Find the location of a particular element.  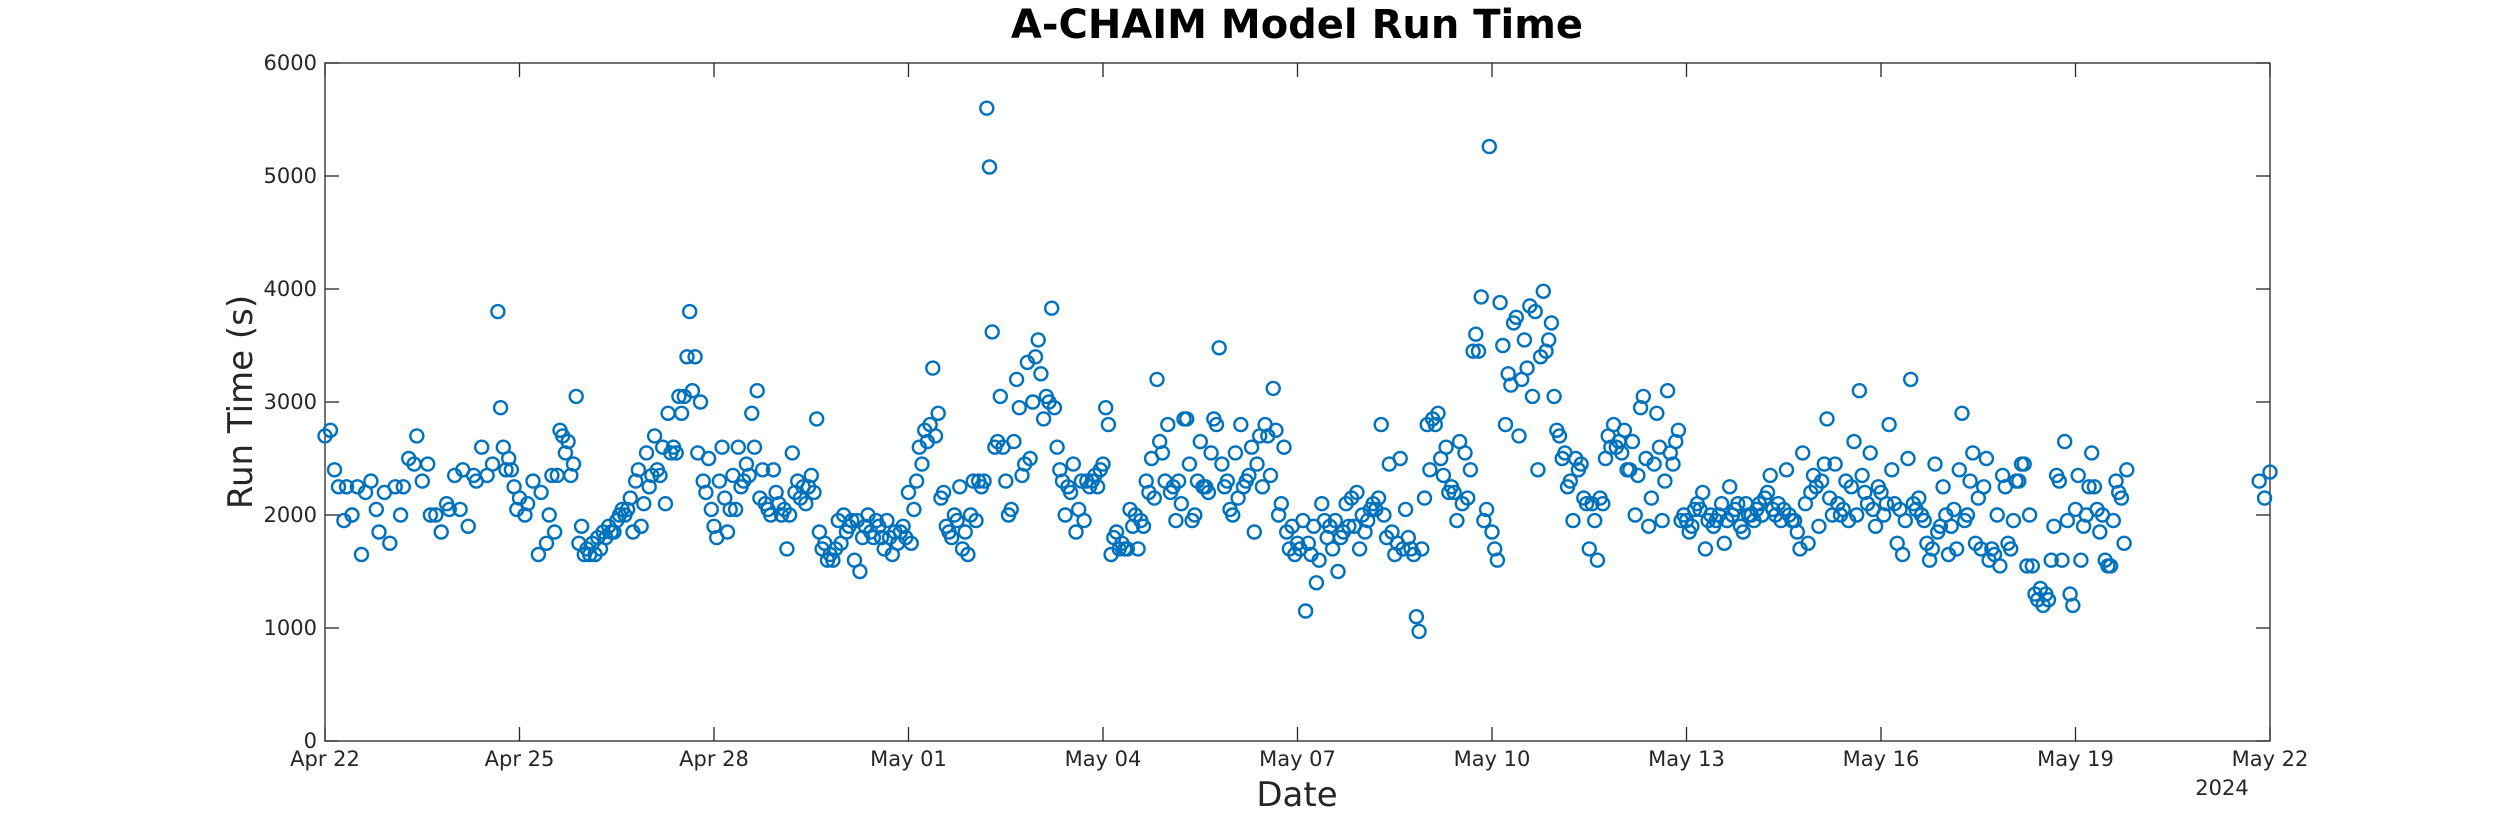

x-tick-label: May 01 is located at coordinates (908, 759).